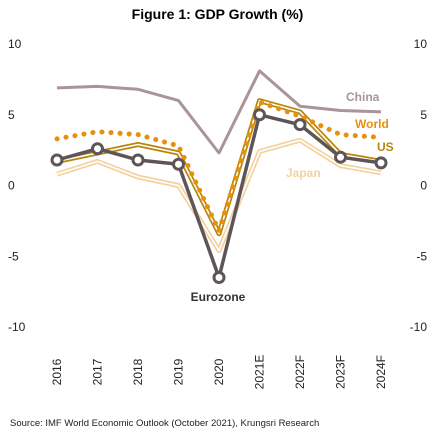 The height and width of the screenshot is (438, 435). Describe the element at coordinates (57, 371) in the screenshot. I see `x-tick-2016: 2016` at that location.